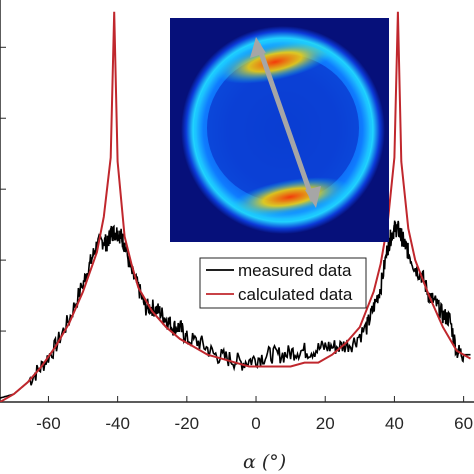  I want to click on x-tick-label: 60, so click(463, 423).